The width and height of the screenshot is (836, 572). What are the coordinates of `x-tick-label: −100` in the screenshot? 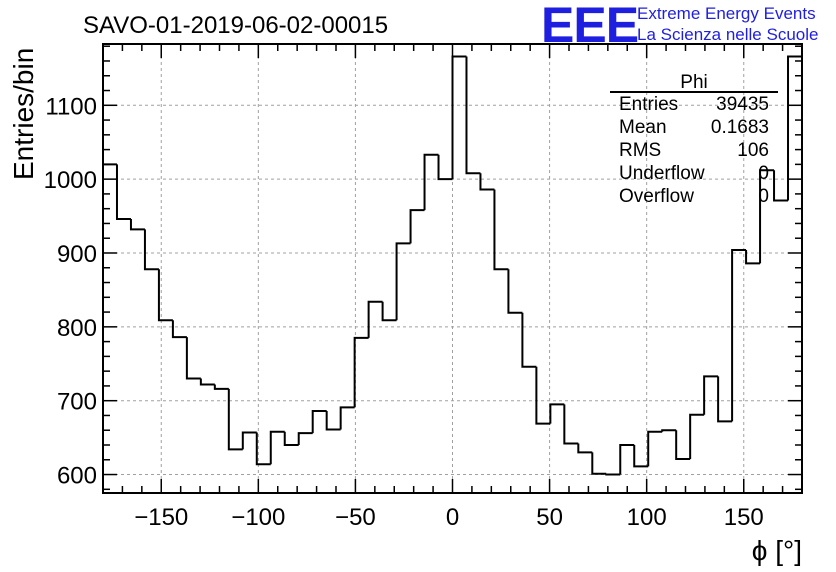 It's located at (258, 517).